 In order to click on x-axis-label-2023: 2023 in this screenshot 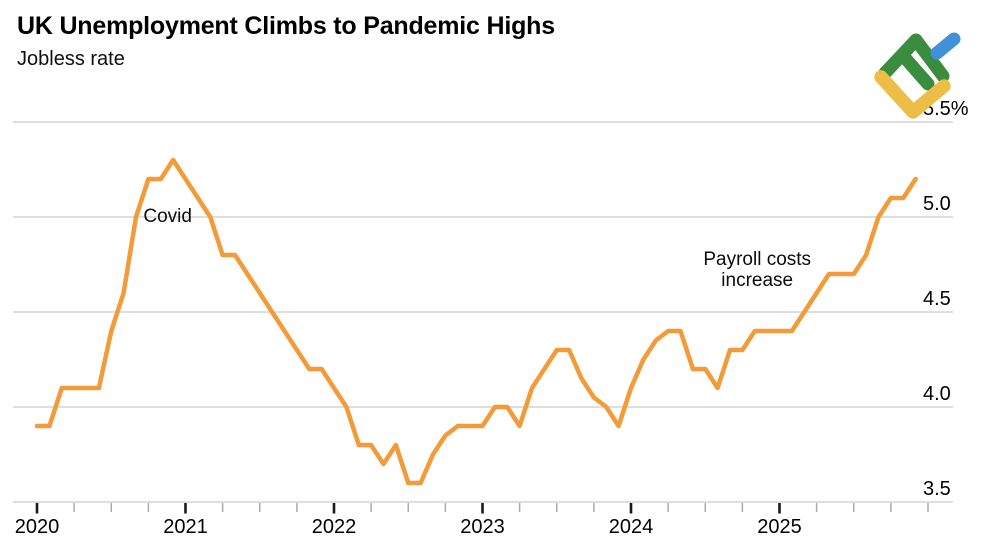, I will do `click(482, 527)`.